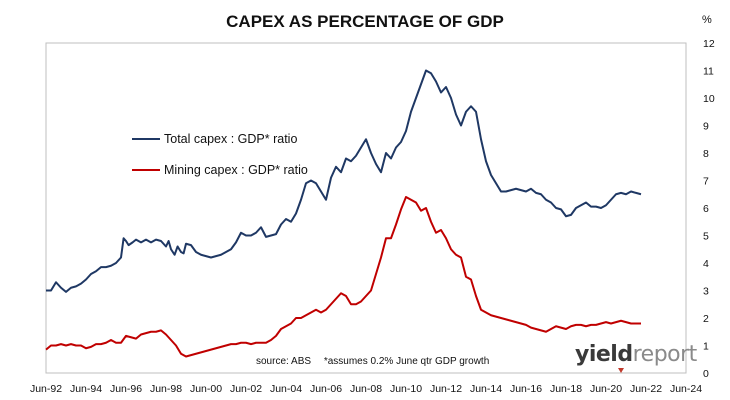 This screenshot has width=730, height=400. Describe the element at coordinates (706, 127) in the screenshot. I see `y-tick-label: 9` at that location.